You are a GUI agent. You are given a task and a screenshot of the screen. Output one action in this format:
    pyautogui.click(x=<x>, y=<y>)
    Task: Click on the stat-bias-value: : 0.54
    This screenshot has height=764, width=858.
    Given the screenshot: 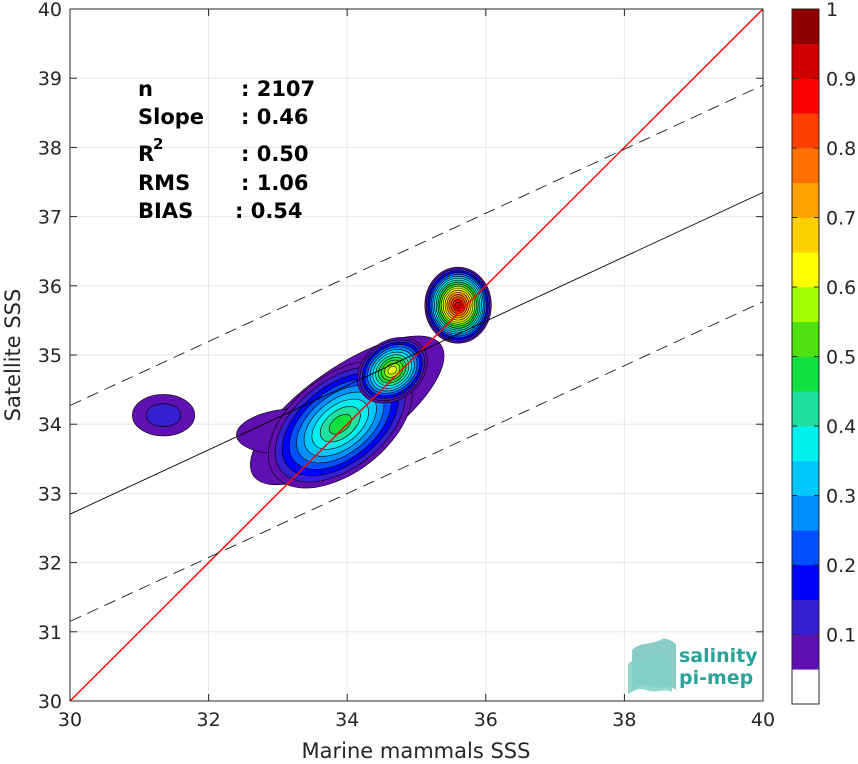 What is the action you would take?
    pyautogui.click(x=269, y=211)
    